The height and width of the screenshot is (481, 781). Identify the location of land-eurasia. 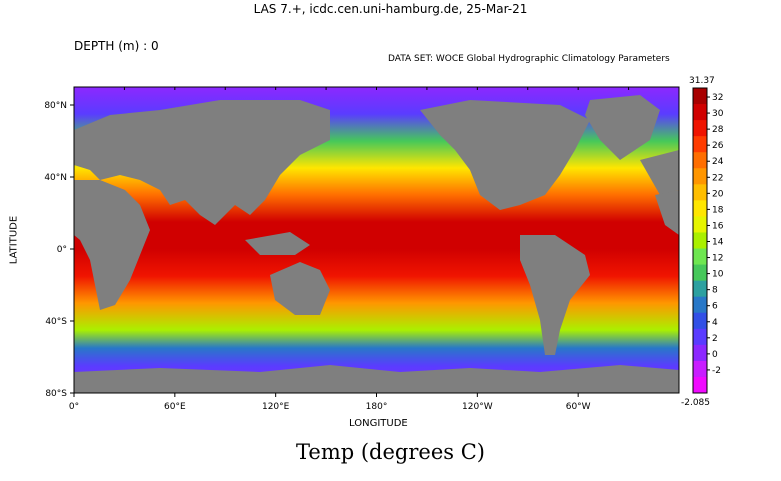
(202, 162).